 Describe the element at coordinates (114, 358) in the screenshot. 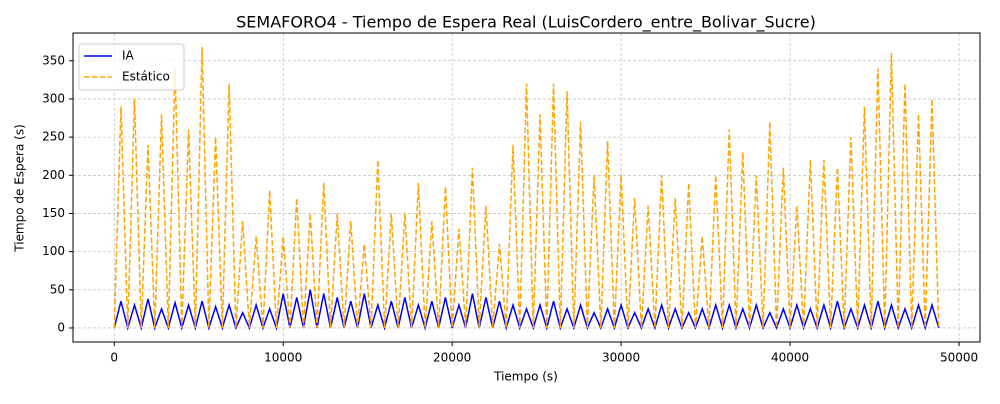

I see `x-tick-label: 0` at that location.